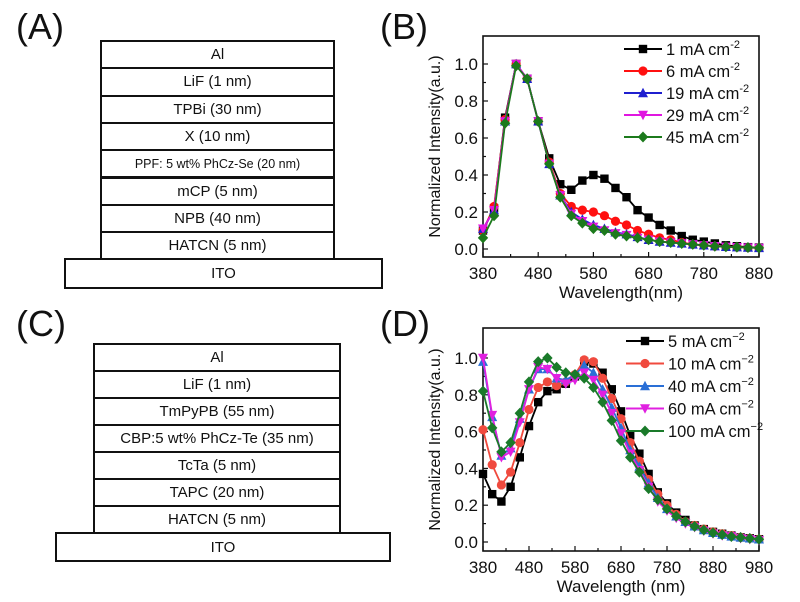 Image resolution: width=800 pixels, height=602 pixels. I want to click on series-10-ma-cm, so click(621, 449).